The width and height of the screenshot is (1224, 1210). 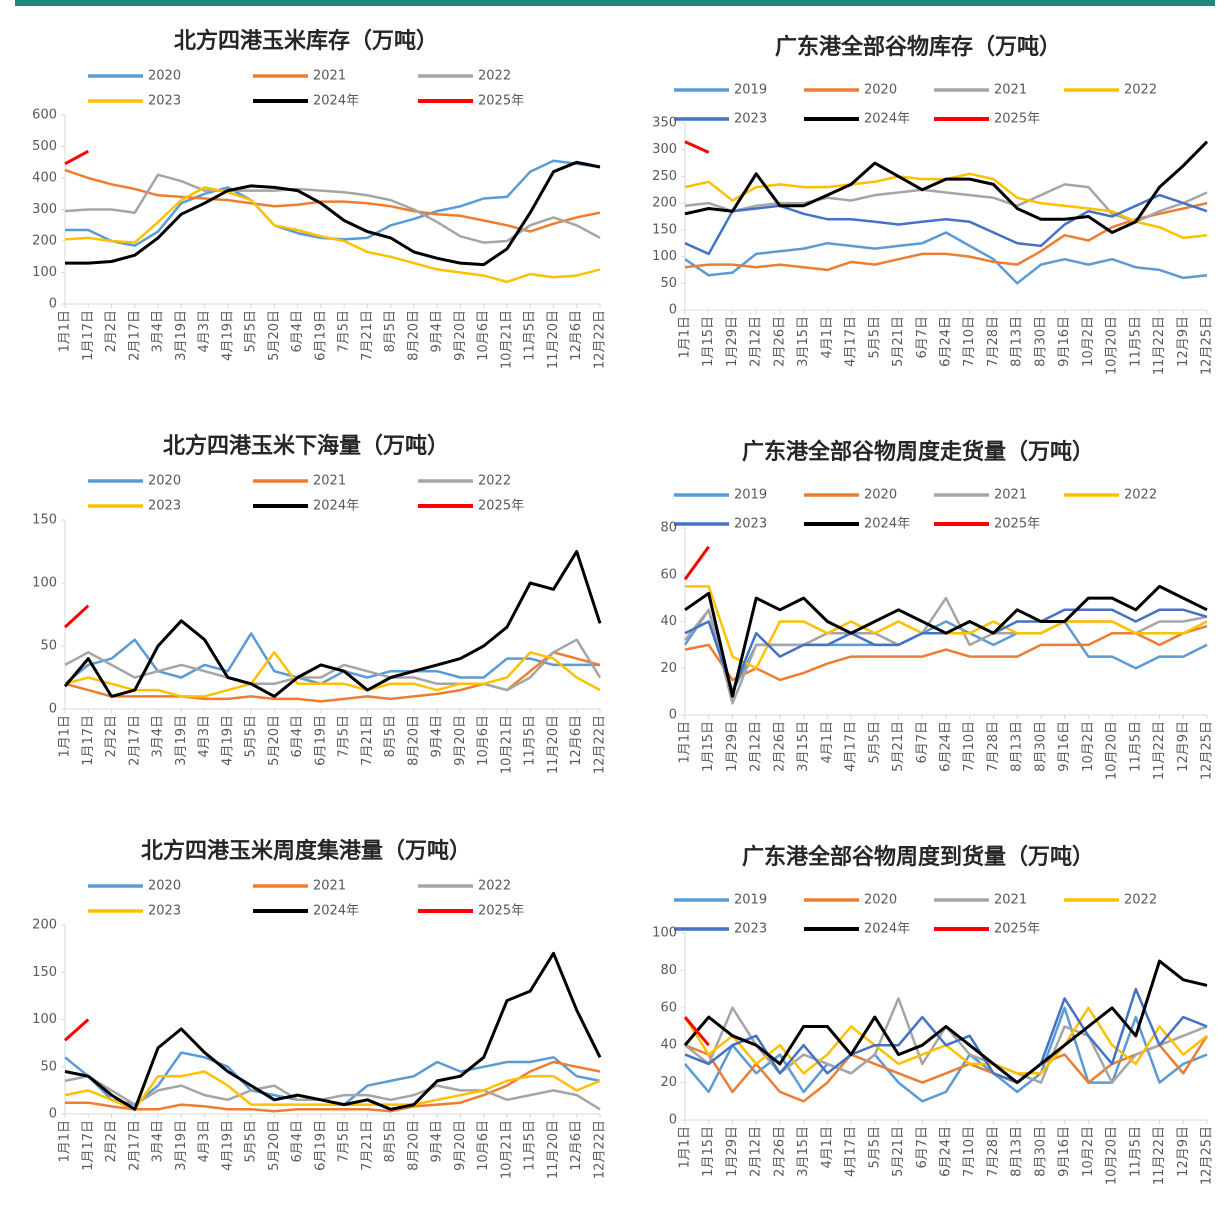 What do you see at coordinates (1183, 341) in the screenshot?
I see `x-tick-label: 12月9日` at bounding box center [1183, 341].